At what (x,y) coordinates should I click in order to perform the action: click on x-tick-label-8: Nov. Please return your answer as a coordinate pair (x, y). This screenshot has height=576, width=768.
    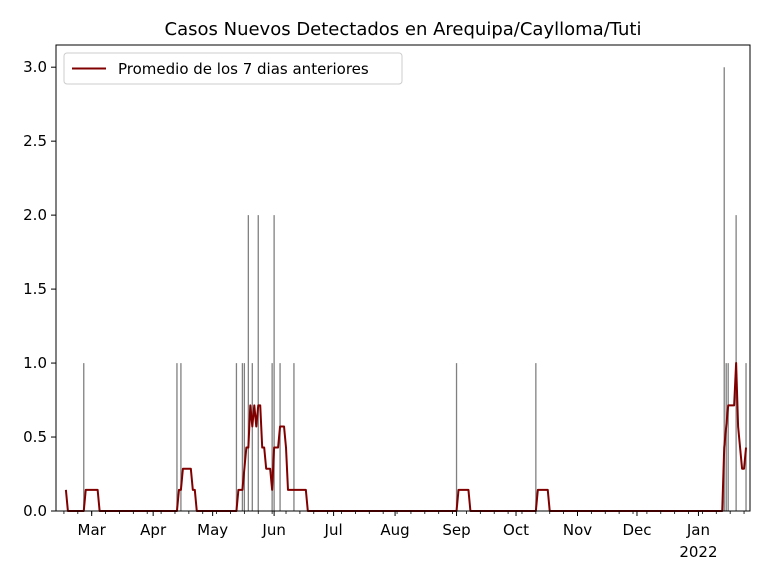
    Looking at the image, I should click on (577, 530).